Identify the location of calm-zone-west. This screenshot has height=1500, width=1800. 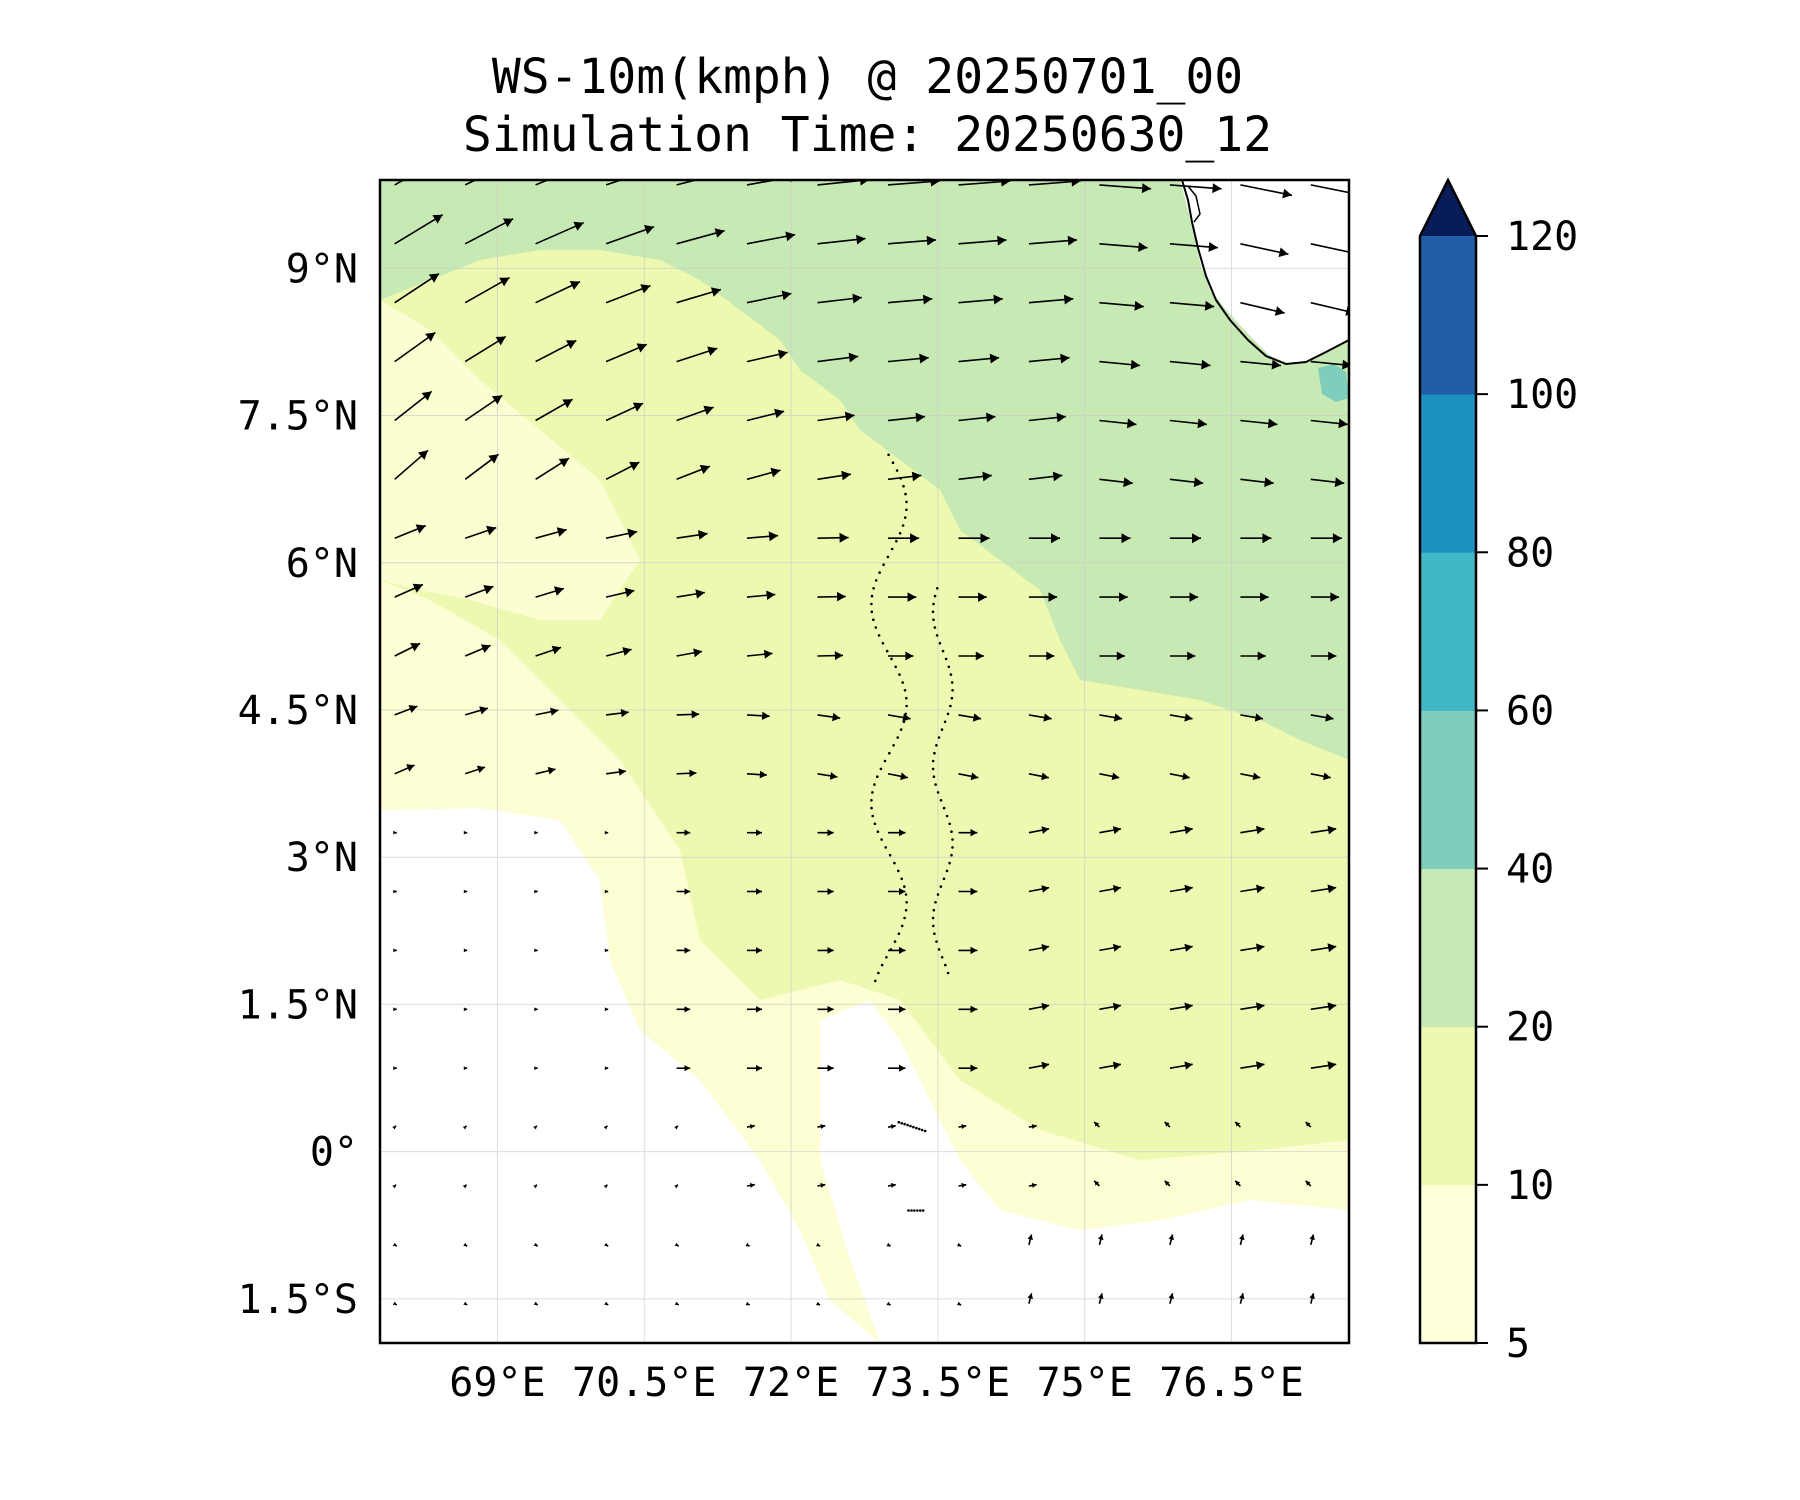
(630, 1075).